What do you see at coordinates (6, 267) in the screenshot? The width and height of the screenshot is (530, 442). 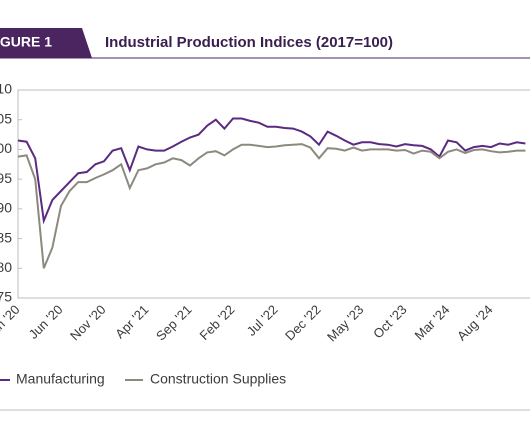 I see `y-tick-label: 80` at bounding box center [6, 267].